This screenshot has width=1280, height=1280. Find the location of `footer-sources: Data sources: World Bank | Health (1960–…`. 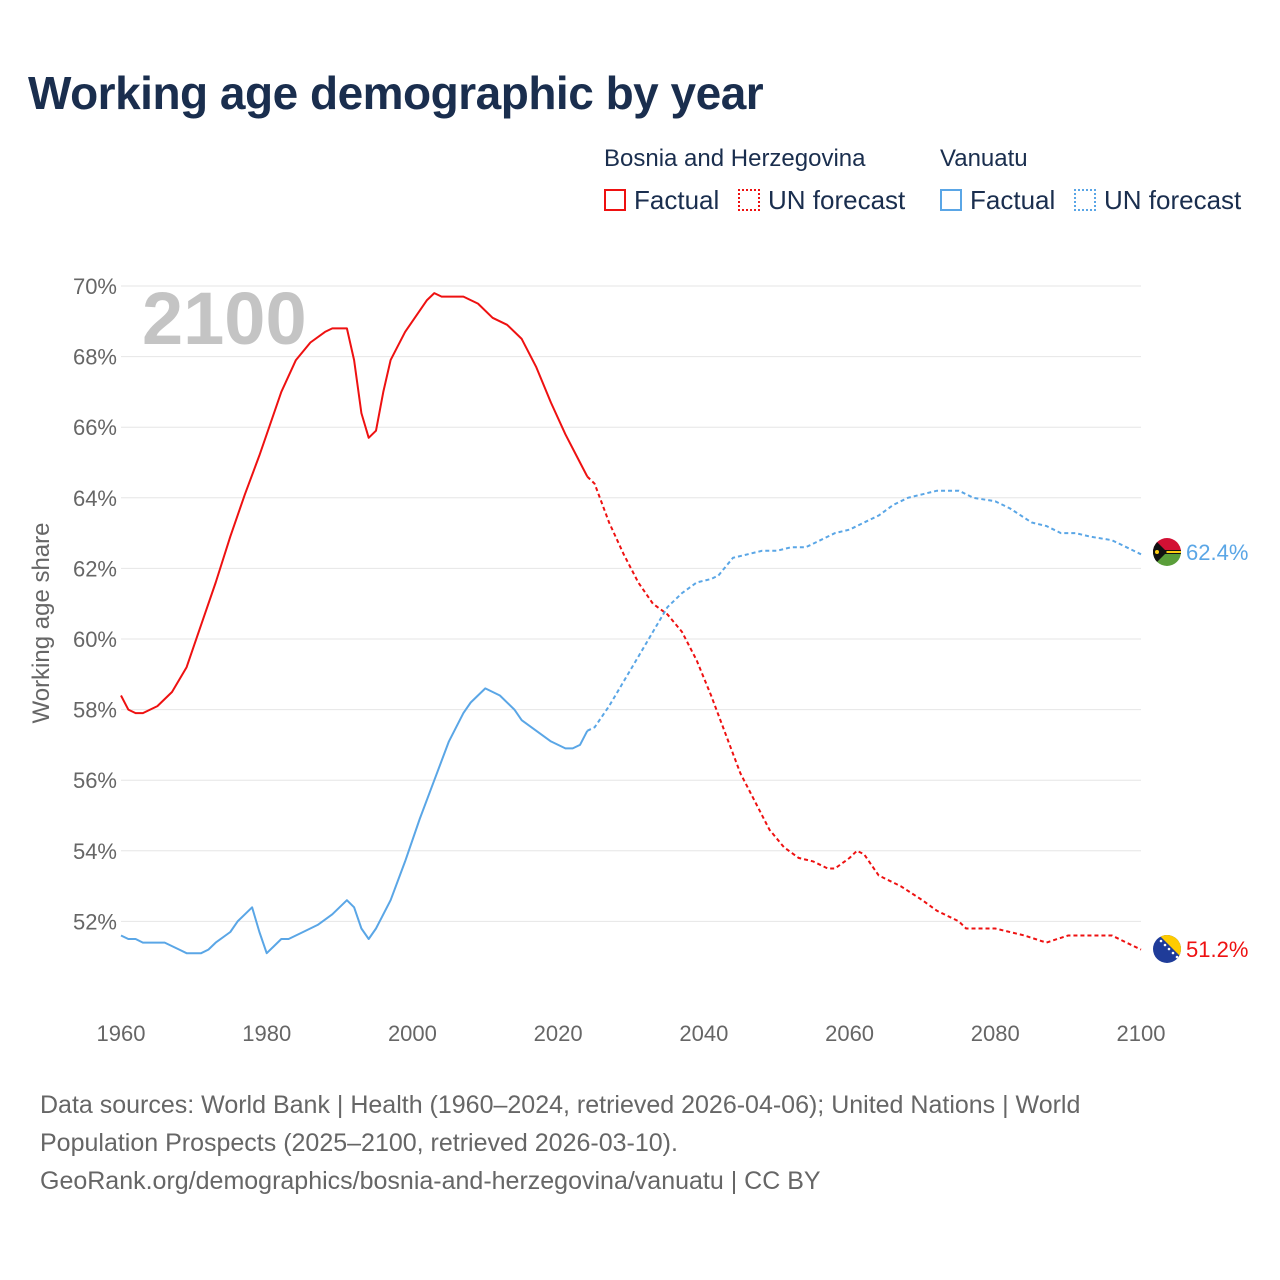

footer-sources: Data sources: World Bank | Health (1960–… is located at coordinates (640, 1143).